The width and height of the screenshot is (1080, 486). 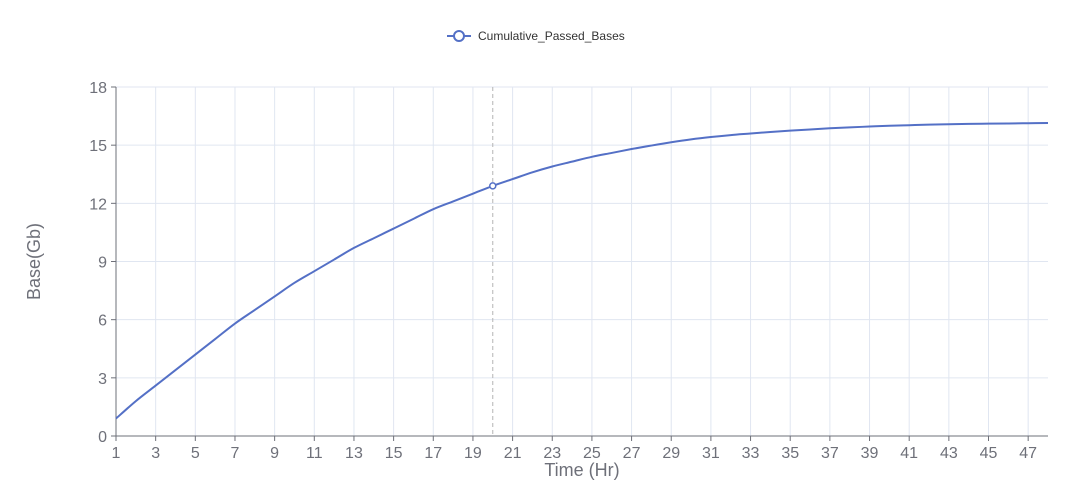 What do you see at coordinates (102, 437) in the screenshot?
I see `y-tick-label: 0` at bounding box center [102, 437].